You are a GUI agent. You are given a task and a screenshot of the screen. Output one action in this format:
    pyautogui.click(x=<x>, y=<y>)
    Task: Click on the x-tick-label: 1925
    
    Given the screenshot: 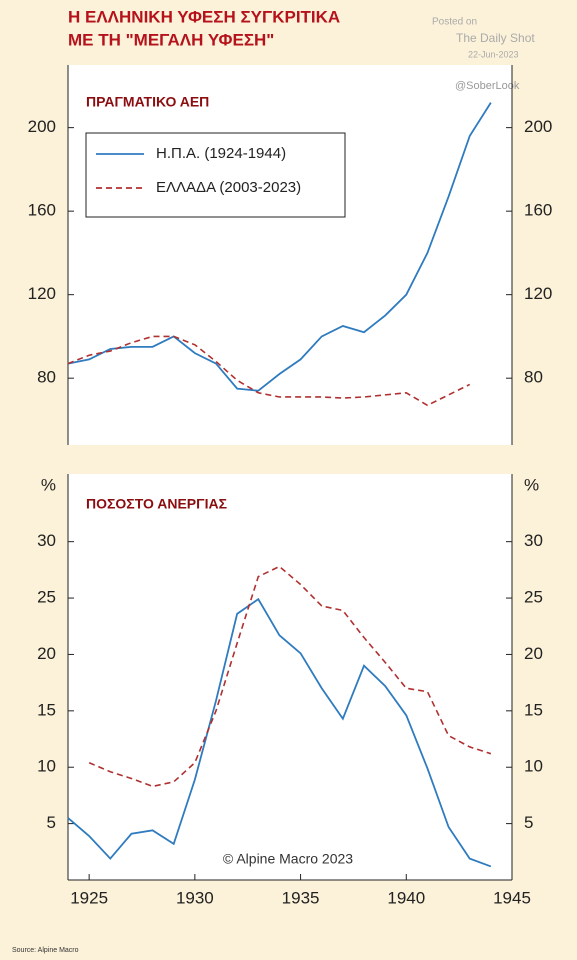 What is the action you would take?
    pyautogui.click(x=89, y=897)
    